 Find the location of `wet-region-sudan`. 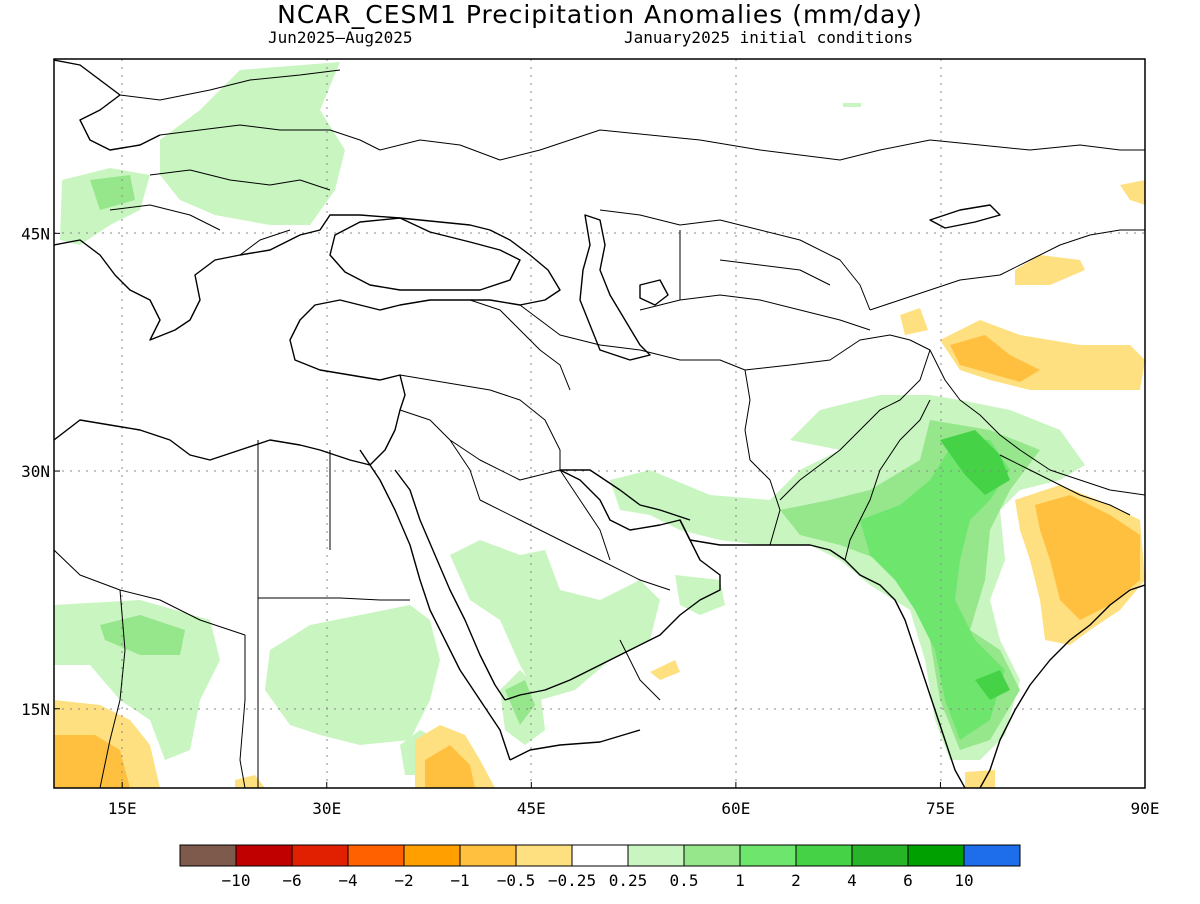

wet-region-sudan is located at coordinates (352, 675).